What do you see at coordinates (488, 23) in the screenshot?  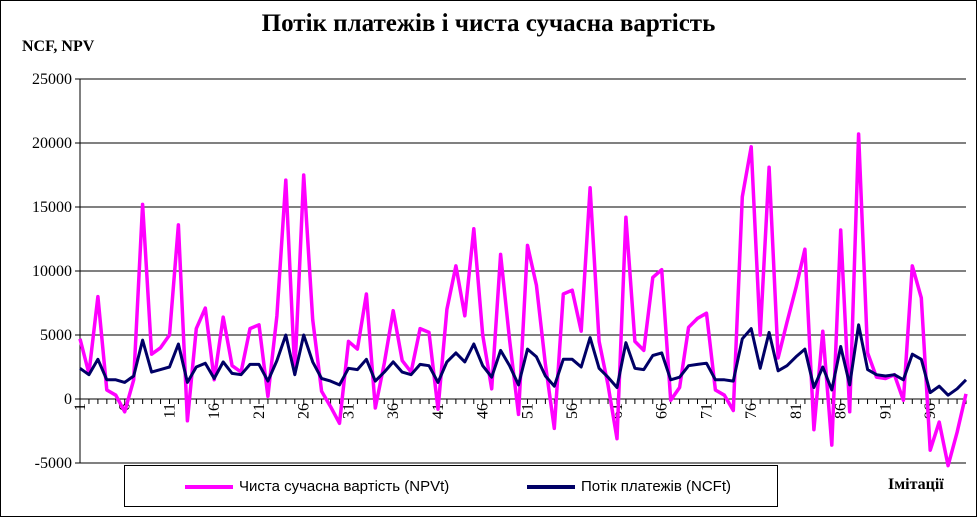 I see `chart-title: Потік платежів і чиста сучасна вартість` at bounding box center [488, 23].